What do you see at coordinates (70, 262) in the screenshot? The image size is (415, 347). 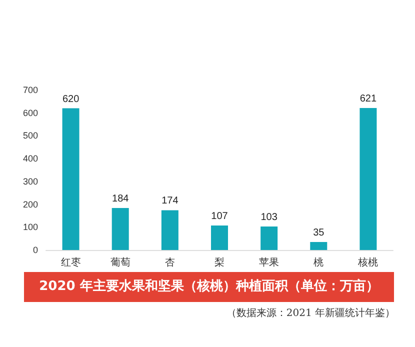 I see `x-tick-label: 红枣` at bounding box center [70, 262].